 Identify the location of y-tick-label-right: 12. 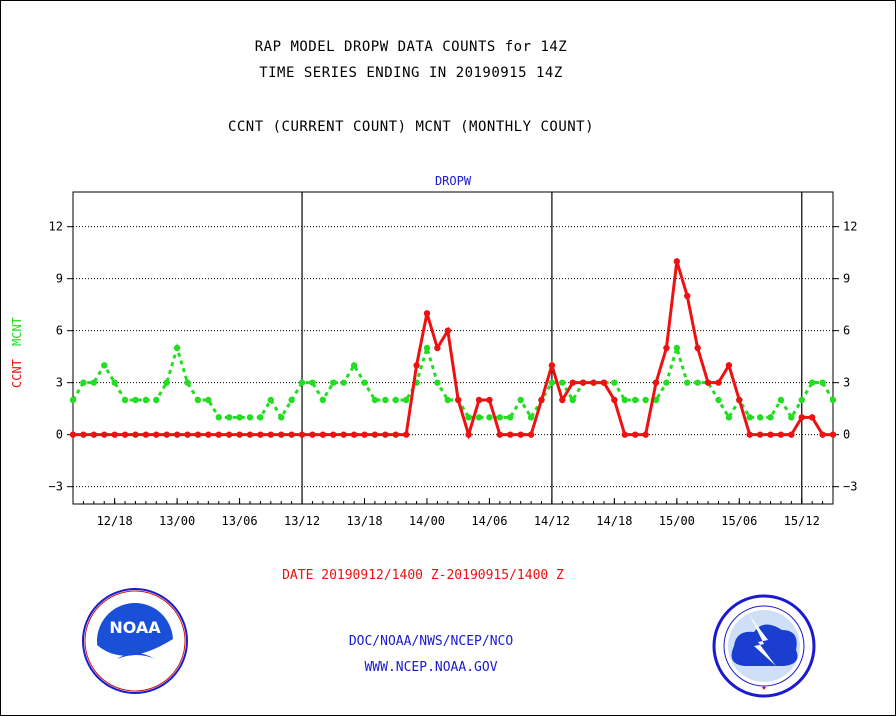
(850, 227).